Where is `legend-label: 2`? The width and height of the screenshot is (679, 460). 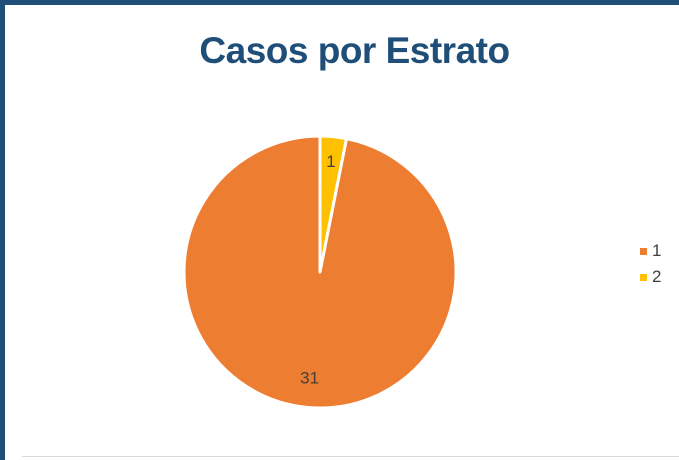 legend-label: 2 is located at coordinates (657, 276).